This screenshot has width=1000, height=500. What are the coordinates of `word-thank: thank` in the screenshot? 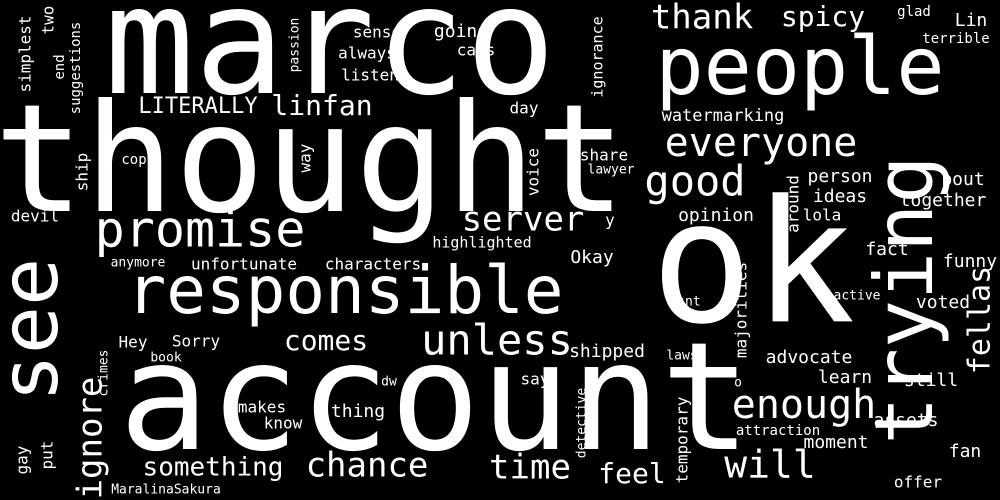 It's located at (702, 19).